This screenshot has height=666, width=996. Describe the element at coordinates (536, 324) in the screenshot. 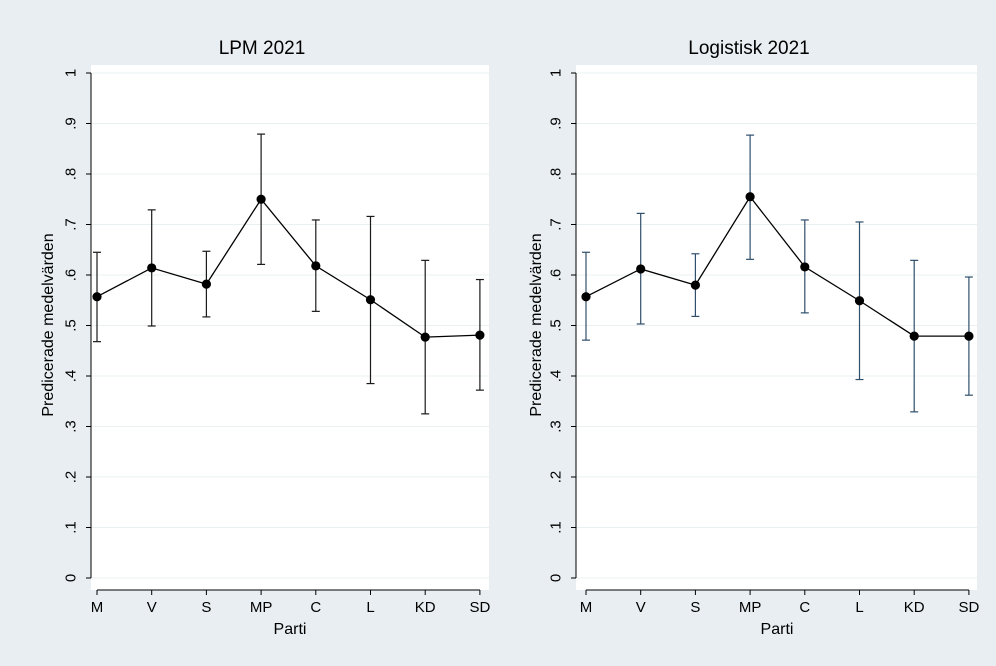

I see `y-axis-title-logistisk: Predicerade medelvärden` at that location.